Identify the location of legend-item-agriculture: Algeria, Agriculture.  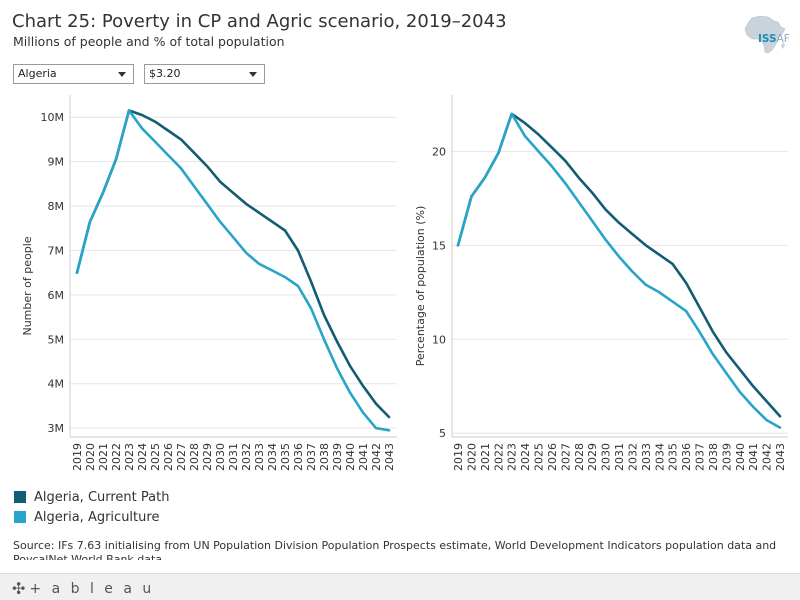
(91, 517).